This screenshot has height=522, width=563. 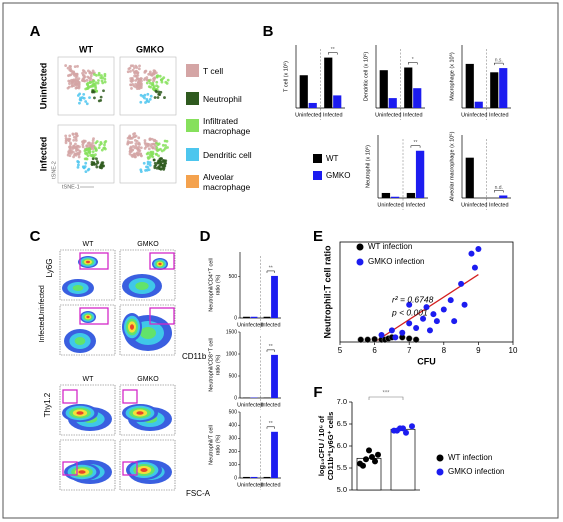 I want to click on y-axis-label: T cell (x 10⁵), so click(x=285, y=76).